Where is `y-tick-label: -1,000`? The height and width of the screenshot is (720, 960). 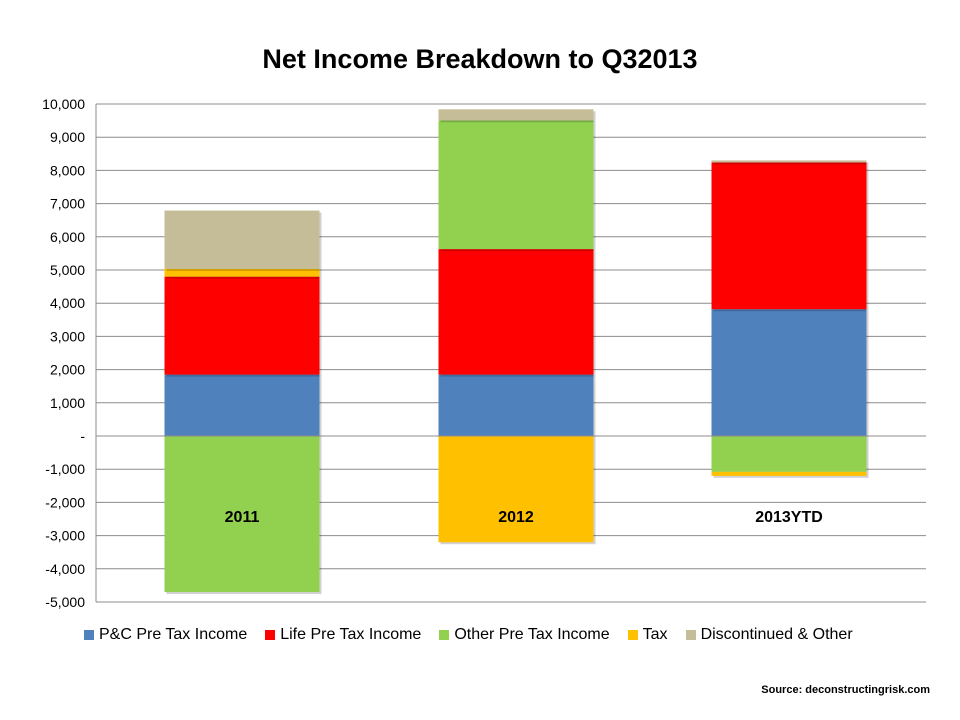 y-tick-label: -1,000 is located at coordinates (65, 469).